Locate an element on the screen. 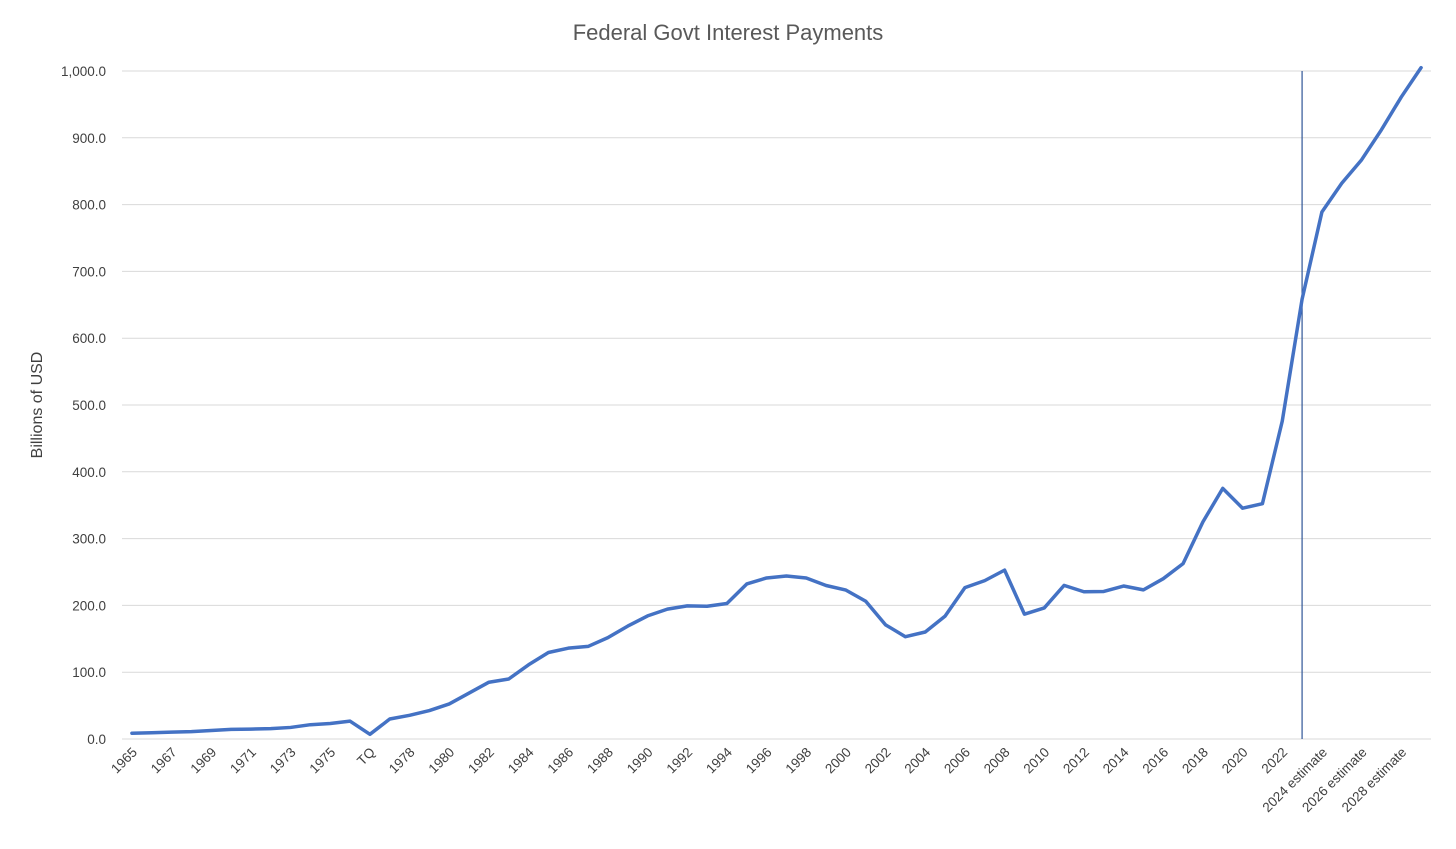 This screenshot has width=1456, height=849. y-tick-label: 100.0 is located at coordinates (89, 672).